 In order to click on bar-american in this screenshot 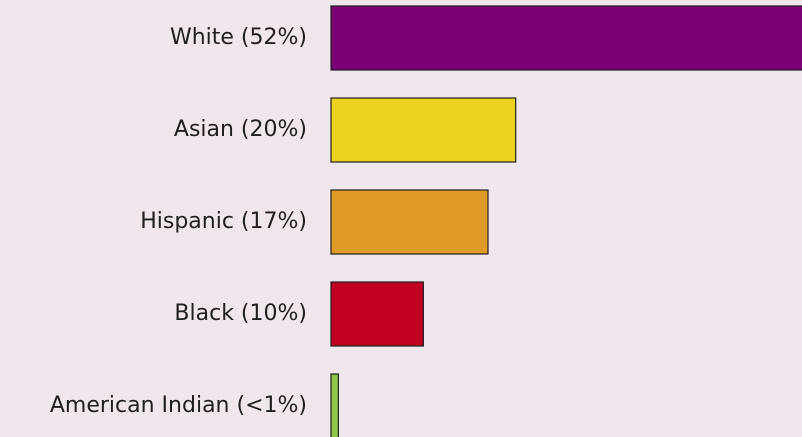, I will do `click(334, 405)`.